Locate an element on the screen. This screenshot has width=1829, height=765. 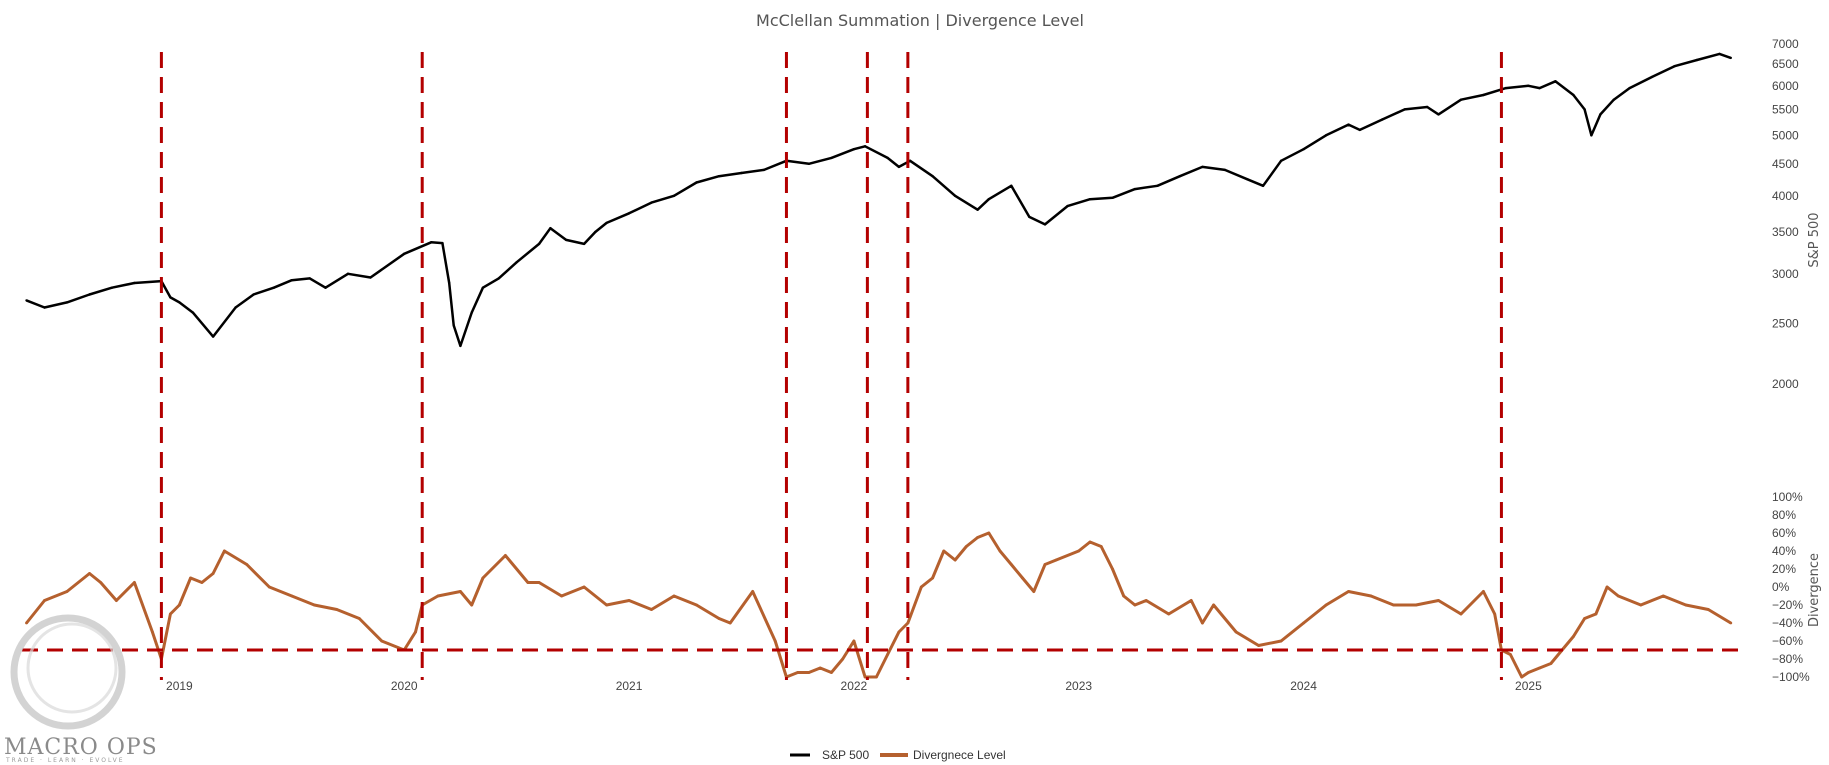
legend-item-sp500: S&P 500 is located at coordinates (829, 755).